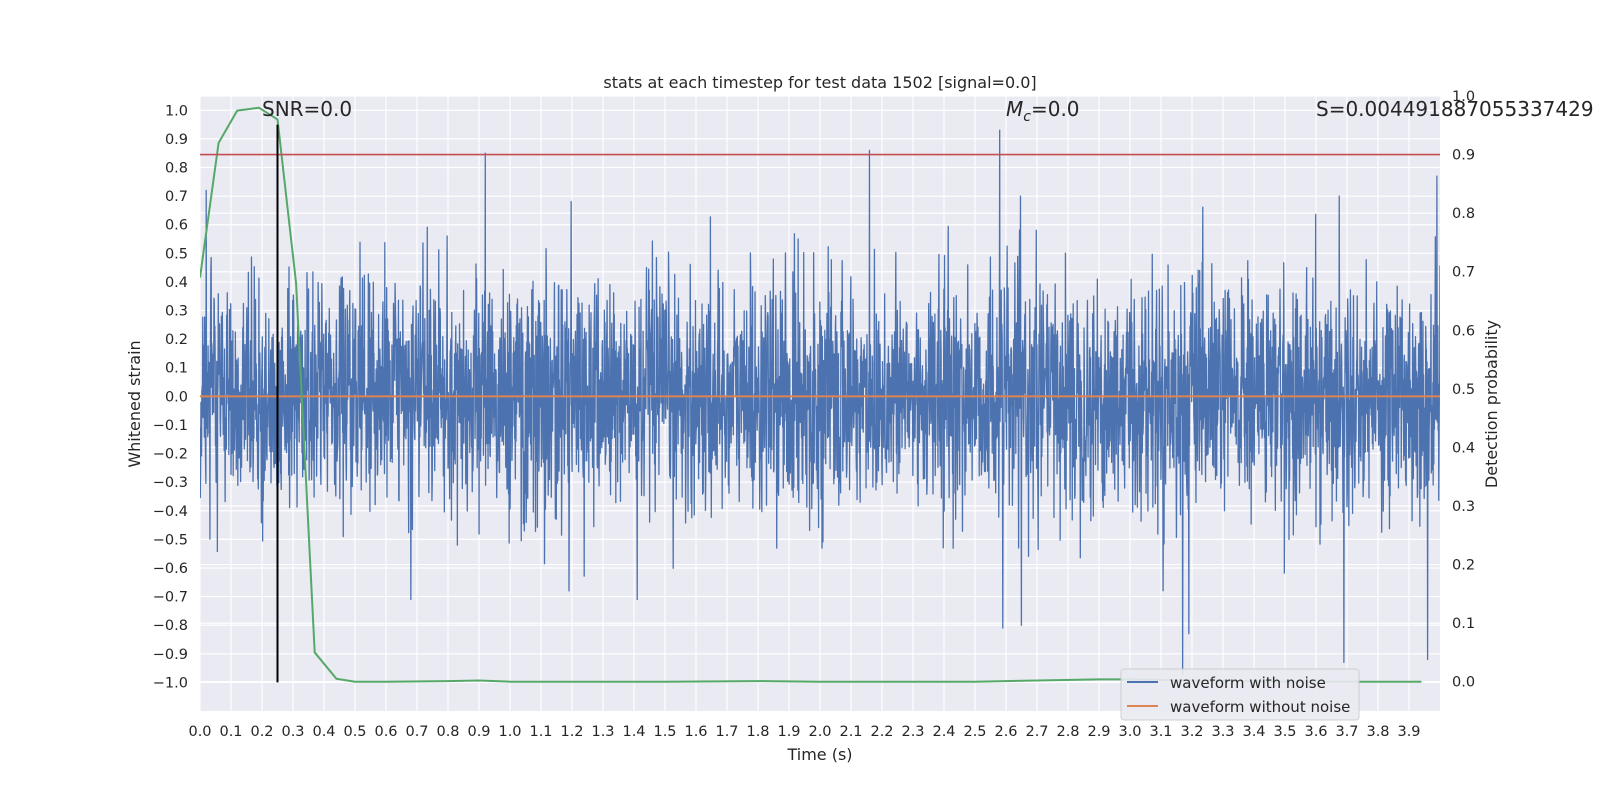 The width and height of the screenshot is (1600, 804). I want to click on y2-tick-labels: 1.0 0.9 0.8 0.7 0.6 0.5 0.4 0.3 0.2 0.1 0.0, so click(1463, 390).